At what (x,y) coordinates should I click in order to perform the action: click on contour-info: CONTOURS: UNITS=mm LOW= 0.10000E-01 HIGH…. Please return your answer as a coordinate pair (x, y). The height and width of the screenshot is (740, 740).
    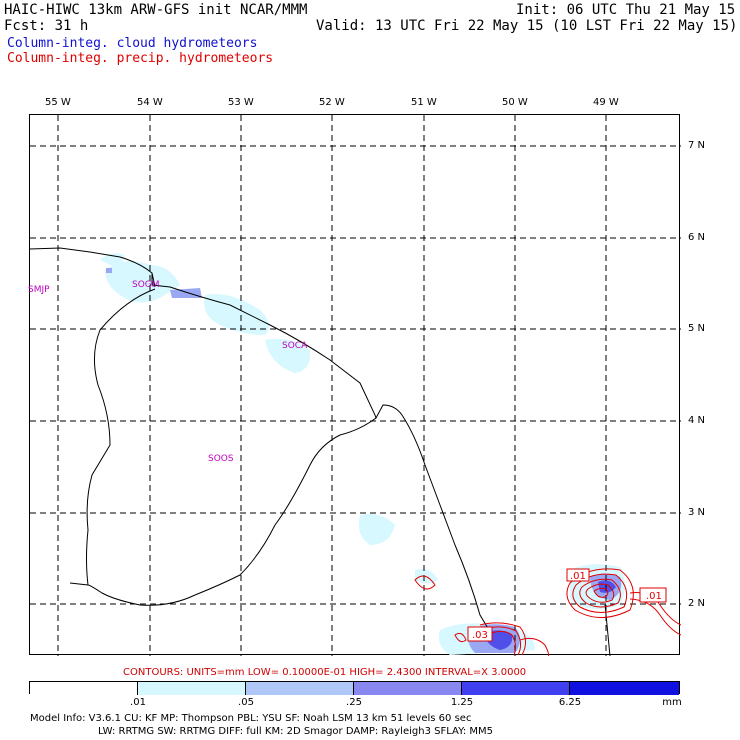
    Looking at the image, I should click on (325, 672).